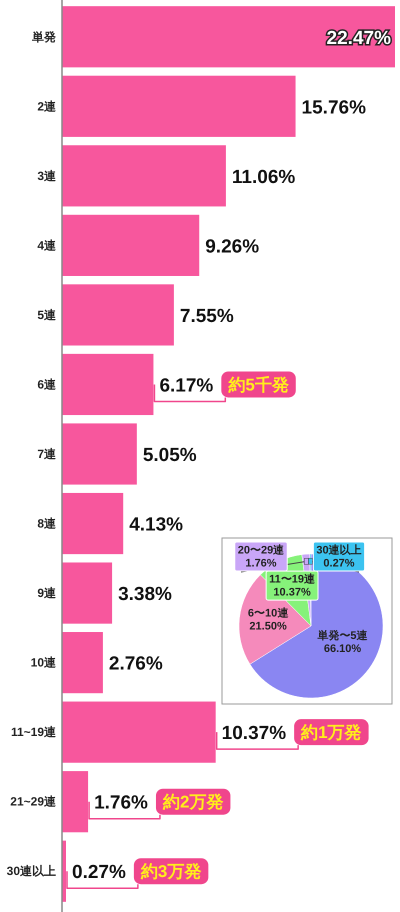  I want to click on y-tick-label: 8連, so click(47, 523).